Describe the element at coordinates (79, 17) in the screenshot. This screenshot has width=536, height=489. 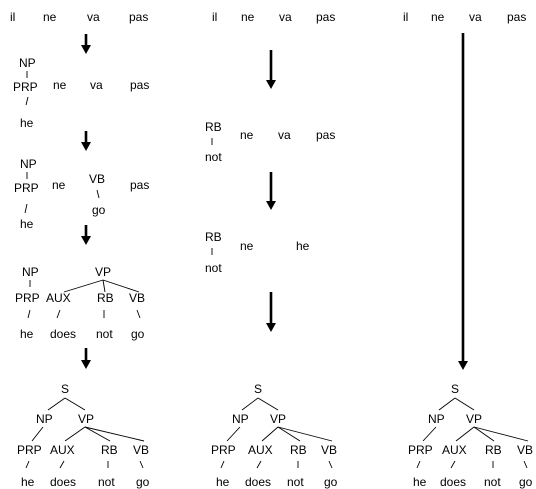
I see `source-sentence-1: il ne va pas` at that location.